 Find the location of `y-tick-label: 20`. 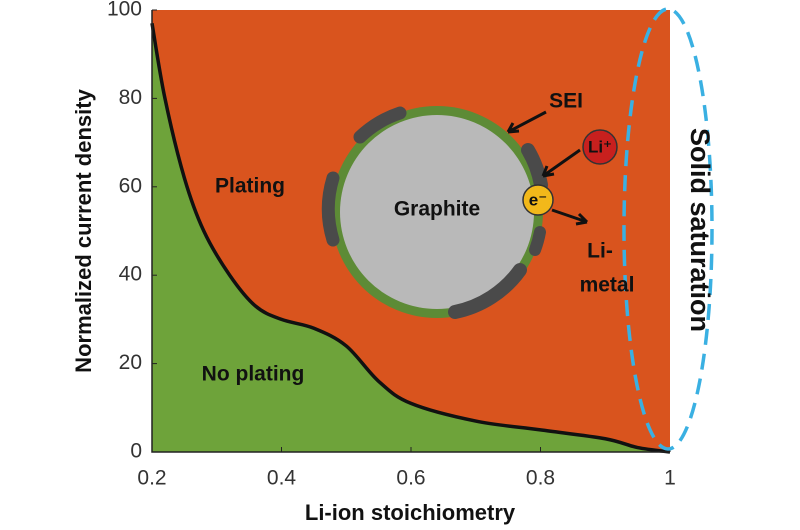

y-tick-label: 20 is located at coordinates (130, 362).